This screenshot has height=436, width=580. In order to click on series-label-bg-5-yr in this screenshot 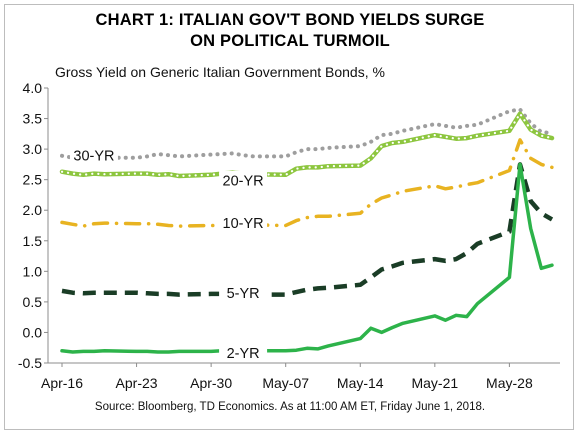, I will do `click(243, 293)`.